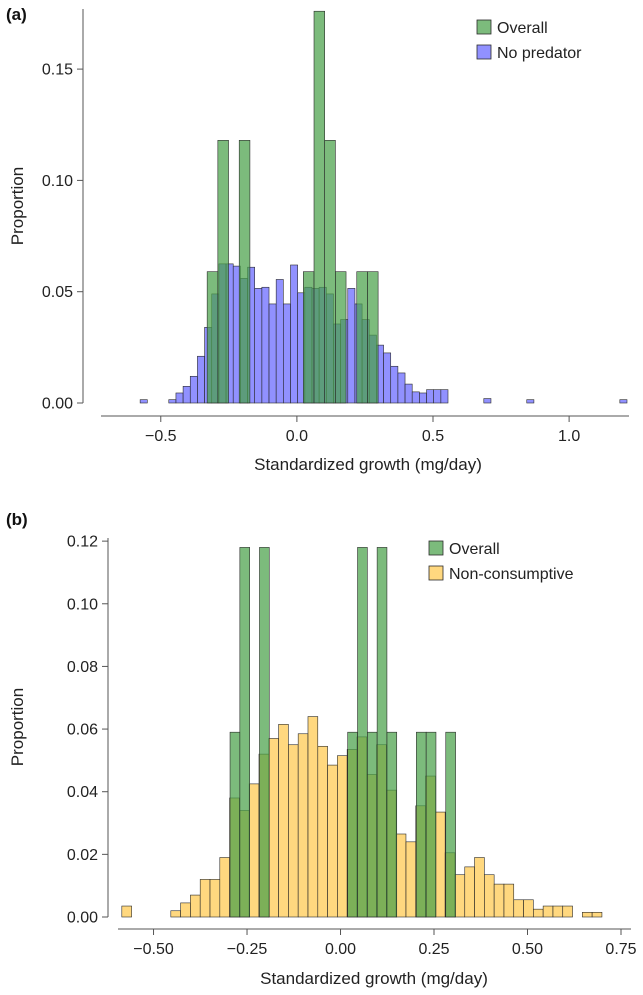 The height and width of the screenshot is (995, 643). What do you see at coordinates (340, 949) in the screenshot?
I see `x-tick-label: 0.00` at bounding box center [340, 949].